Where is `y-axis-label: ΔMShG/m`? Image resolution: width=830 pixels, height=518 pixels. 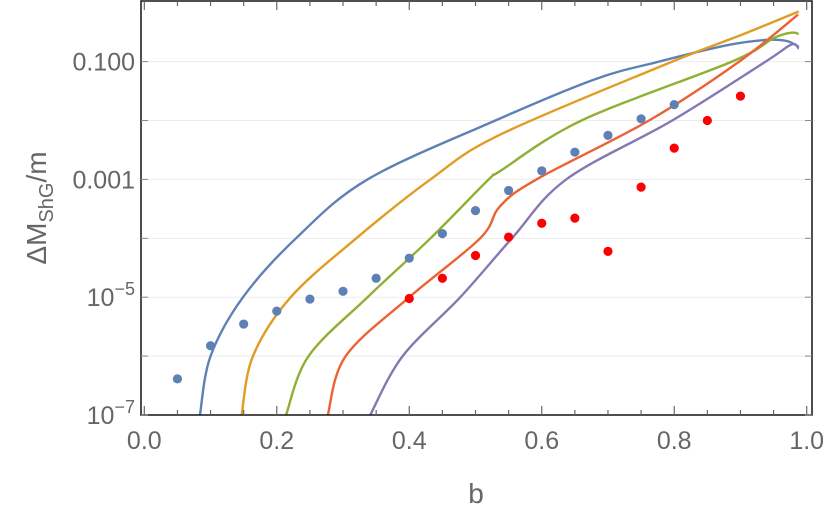
y-axis-label: ΔMShG/m is located at coordinates (39, 207).